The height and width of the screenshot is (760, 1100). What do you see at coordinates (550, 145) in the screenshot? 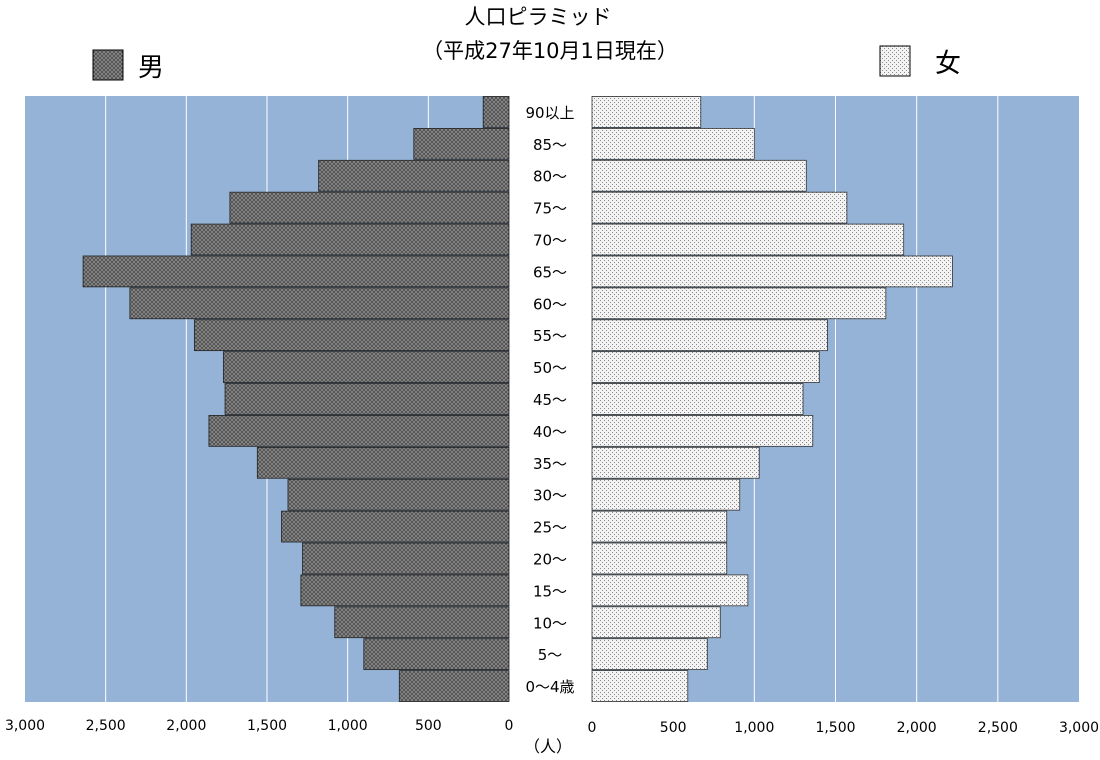
I see `age-category-label: 85～` at bounding box center [550, 145].